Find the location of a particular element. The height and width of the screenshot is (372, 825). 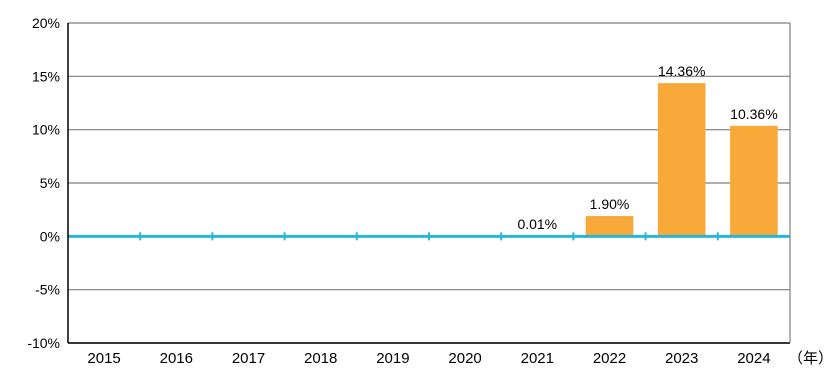

data-label: 14.36% is located at coordinates (681, 71).